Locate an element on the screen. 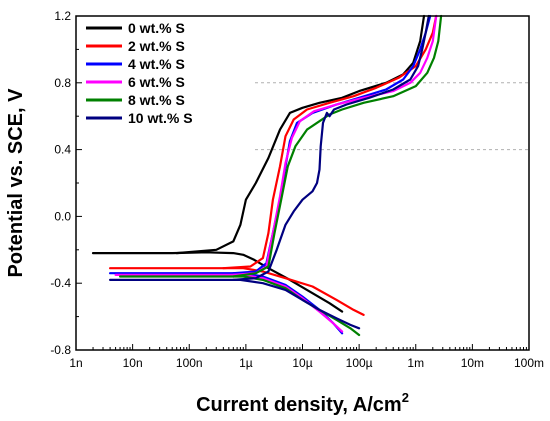 The width and height of the screenshot is (550, 421). y-tick-label: -0.4 is located at coordinates (60, 283).